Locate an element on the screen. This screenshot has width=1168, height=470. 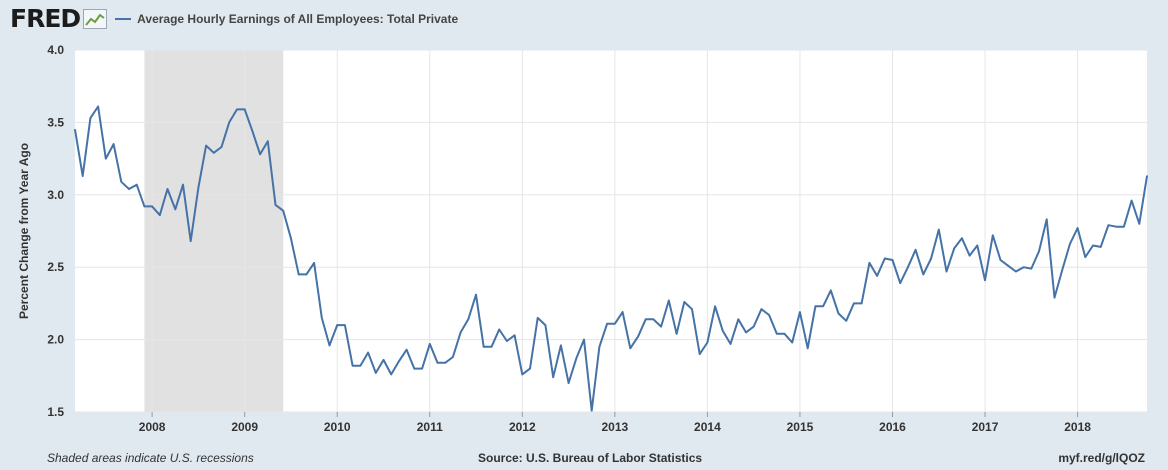
x-tick-label: 2012 is located at coordinates (522, 427).